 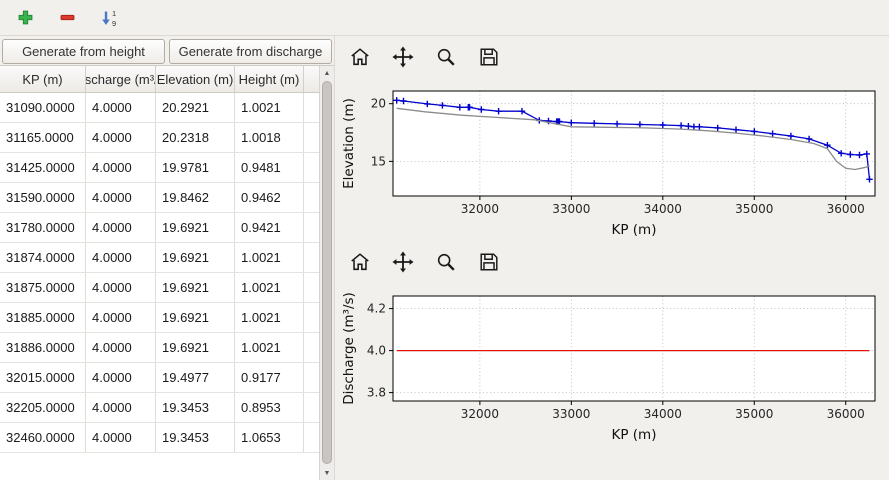 I want to click on sort-rows-button: 1 9, so click(x=109, y=18).